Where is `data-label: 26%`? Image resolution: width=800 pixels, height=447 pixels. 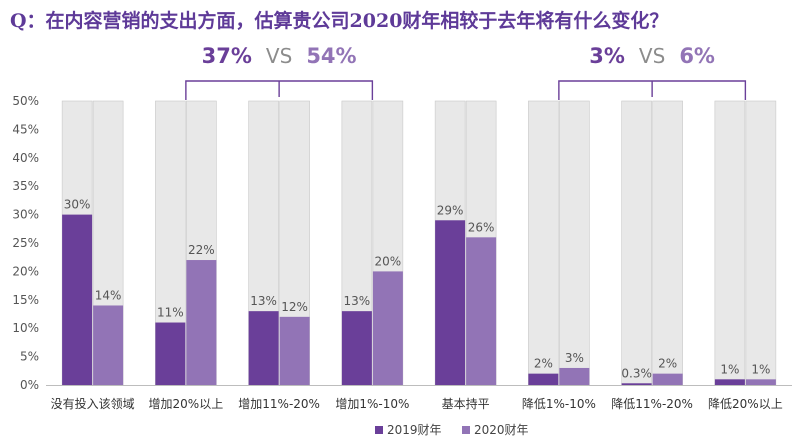
data-label: 26% is located at coordinates (481, 227).